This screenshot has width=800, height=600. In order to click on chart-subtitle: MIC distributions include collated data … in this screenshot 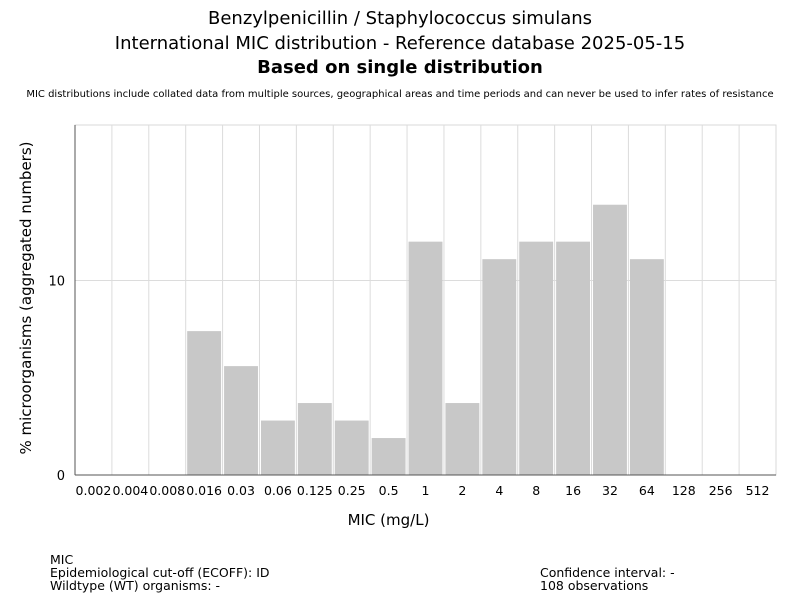, I will do `click(400, 94)`.